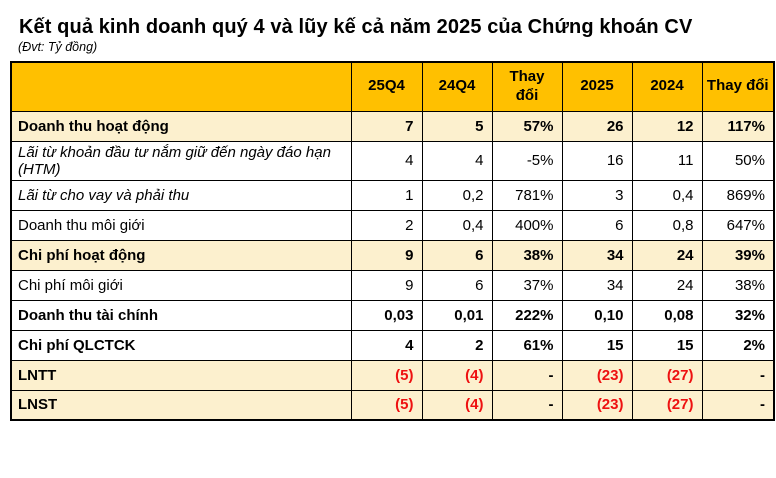  Describe the element at coordinates (597, 86) in the screenshot. I see `column-header-2025: 2025` at that location.